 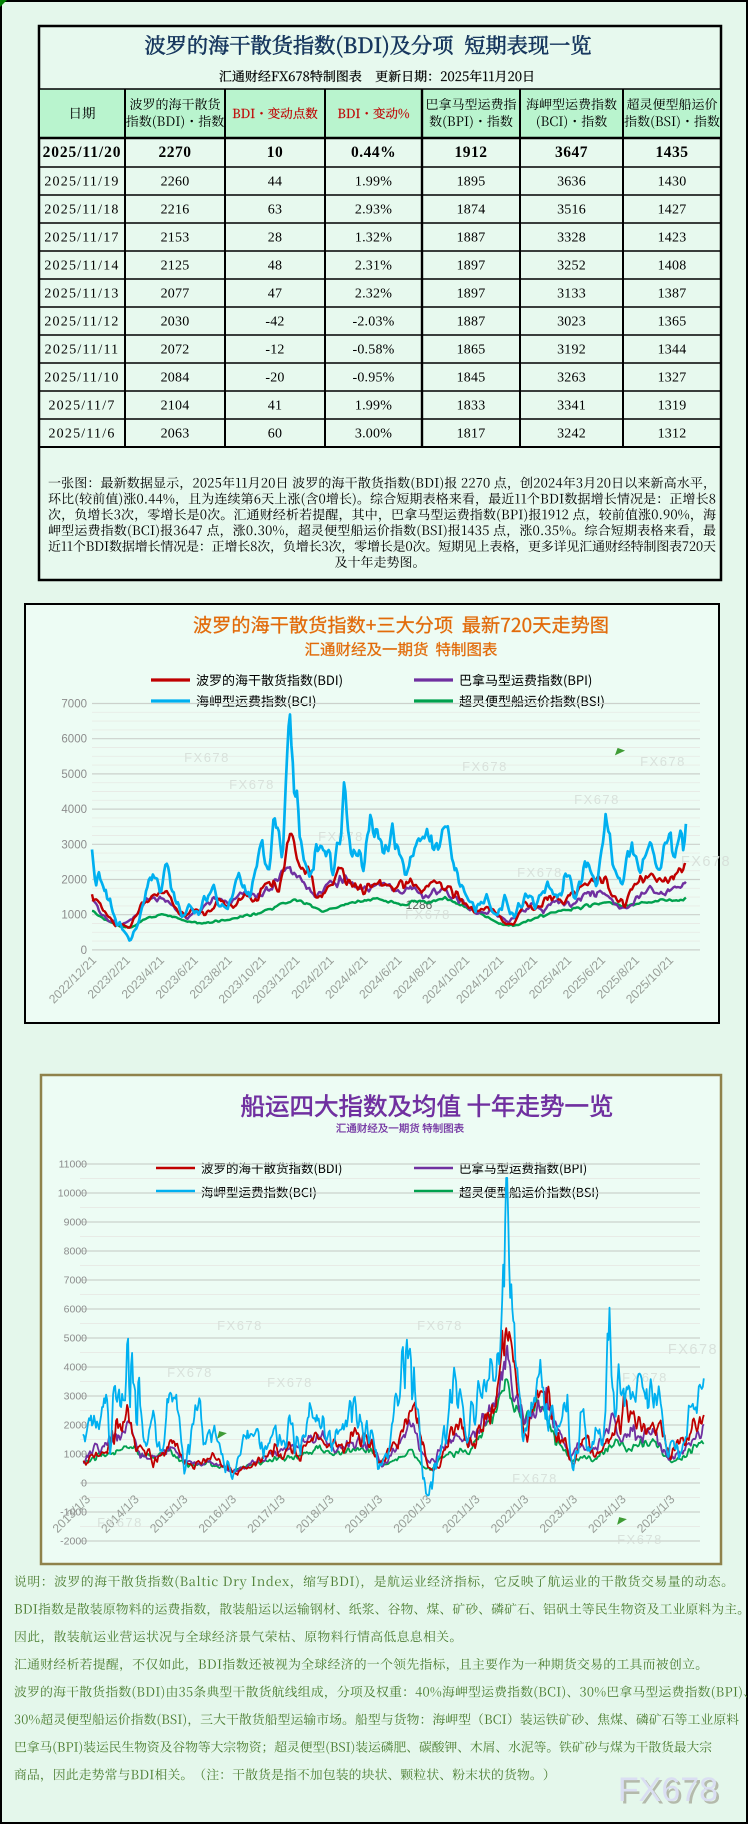 What do you see at coordinates (471, 210) in the screenshot?
I see `svg-text: 1874` at bounding box center [471, 210].